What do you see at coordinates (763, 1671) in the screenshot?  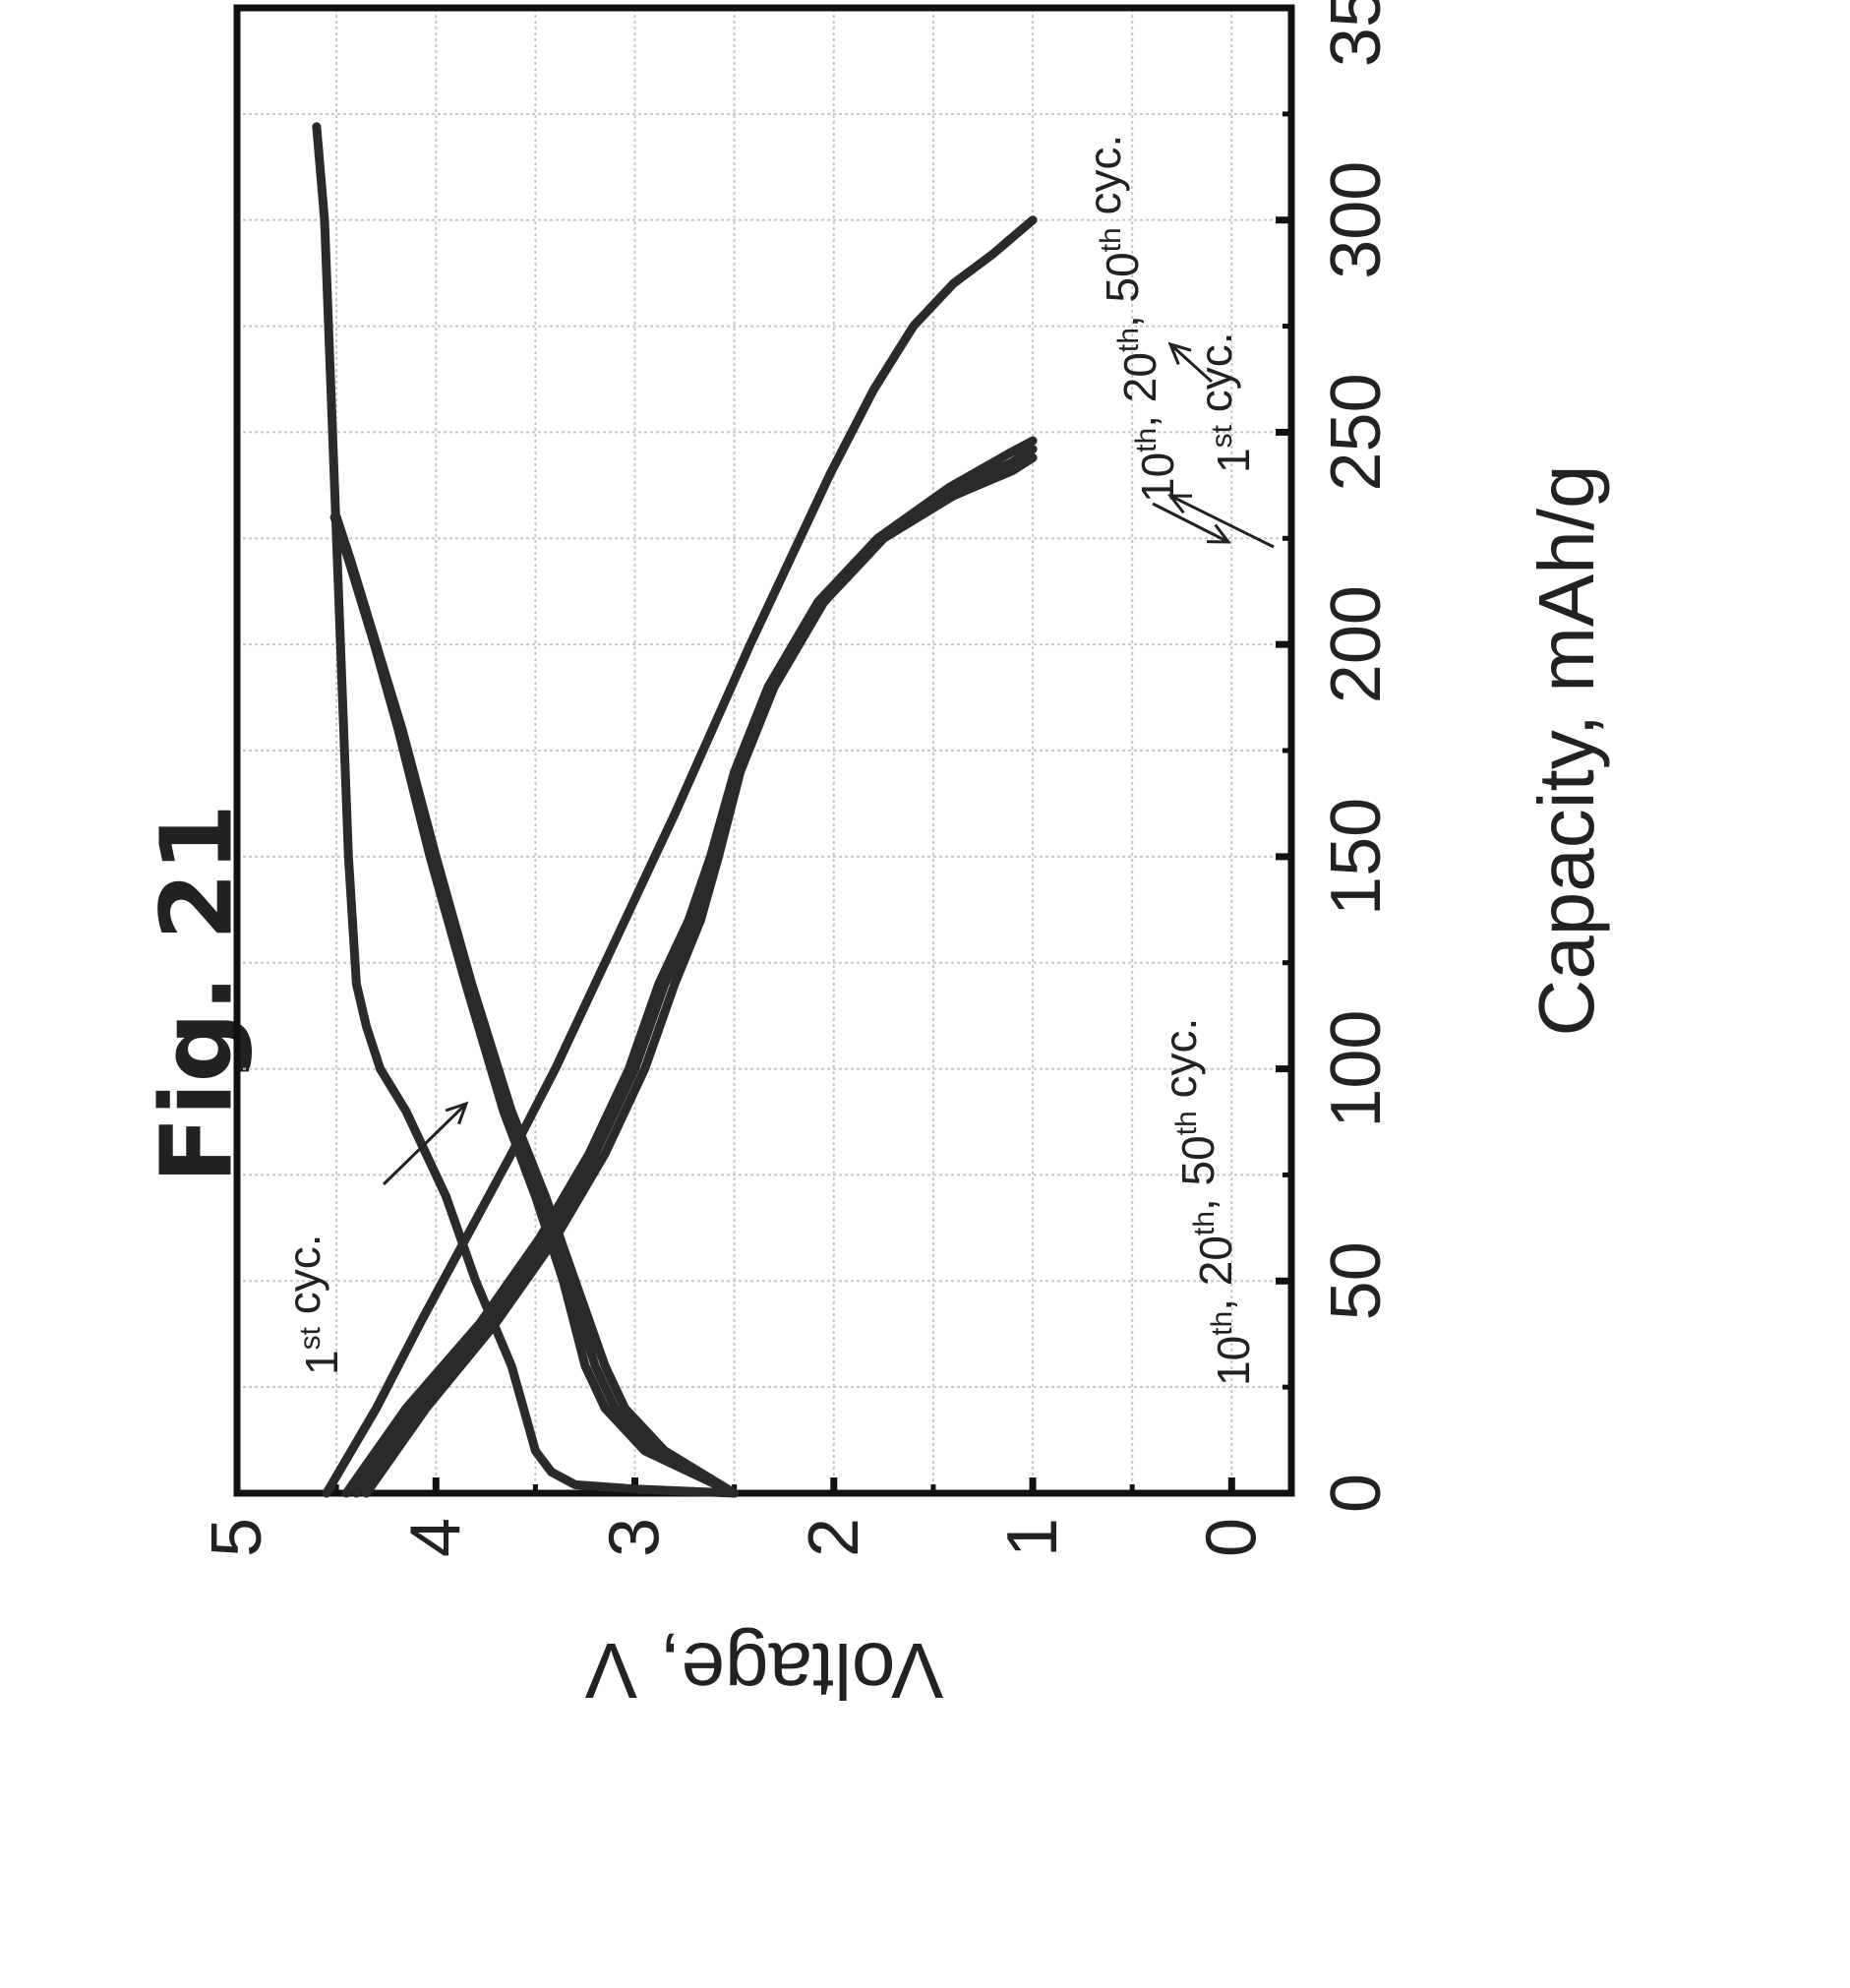 I see `y-axis-title: Voltage, V` at bounding box center [763, 1671].